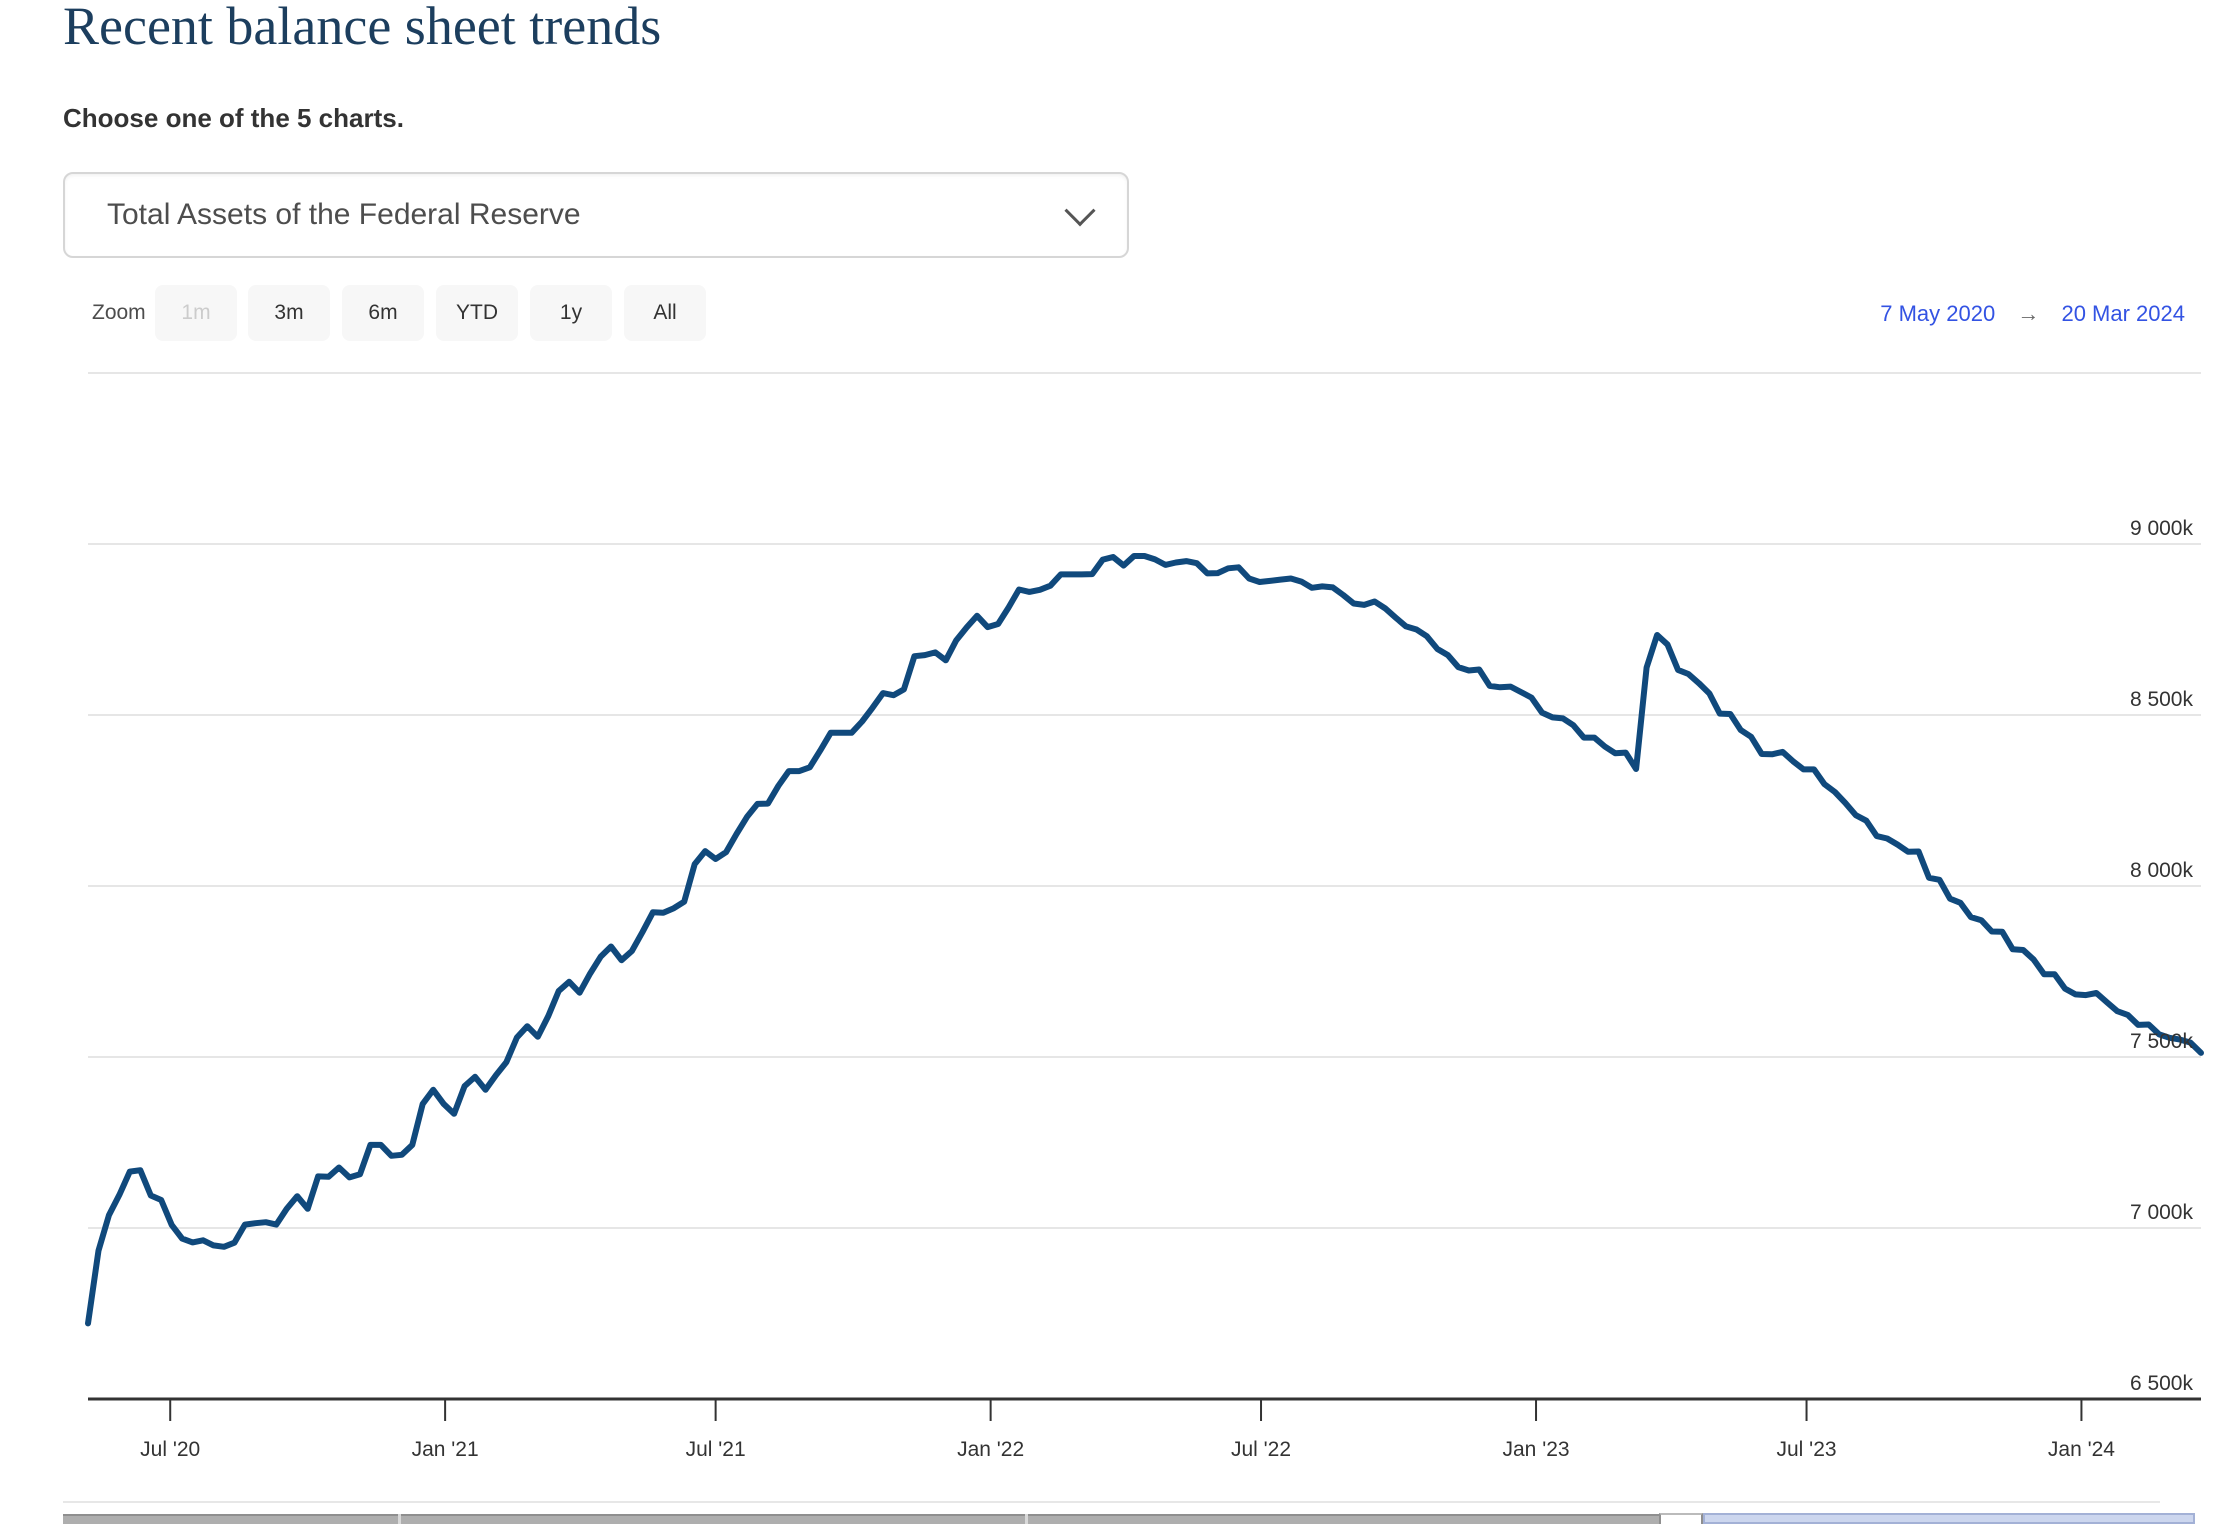 This screenshot has width=2222, height=1524. I want to click on y-axis-label: 8 500k, so click(2161, 699).